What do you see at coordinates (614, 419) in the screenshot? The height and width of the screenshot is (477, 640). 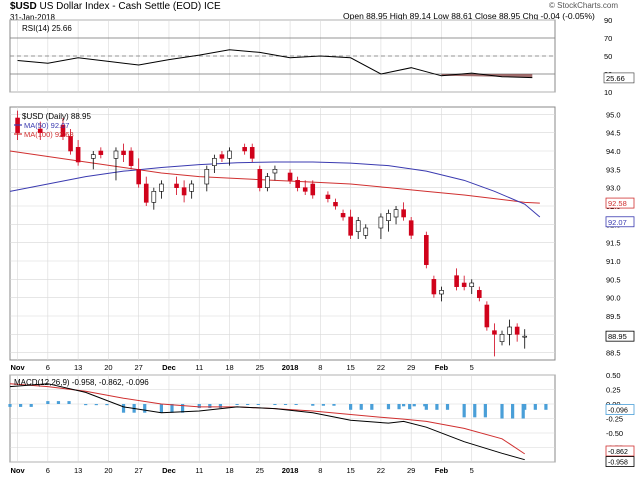 I see `macd-ytick-label: -0.25` at bounding box center [614, 419].